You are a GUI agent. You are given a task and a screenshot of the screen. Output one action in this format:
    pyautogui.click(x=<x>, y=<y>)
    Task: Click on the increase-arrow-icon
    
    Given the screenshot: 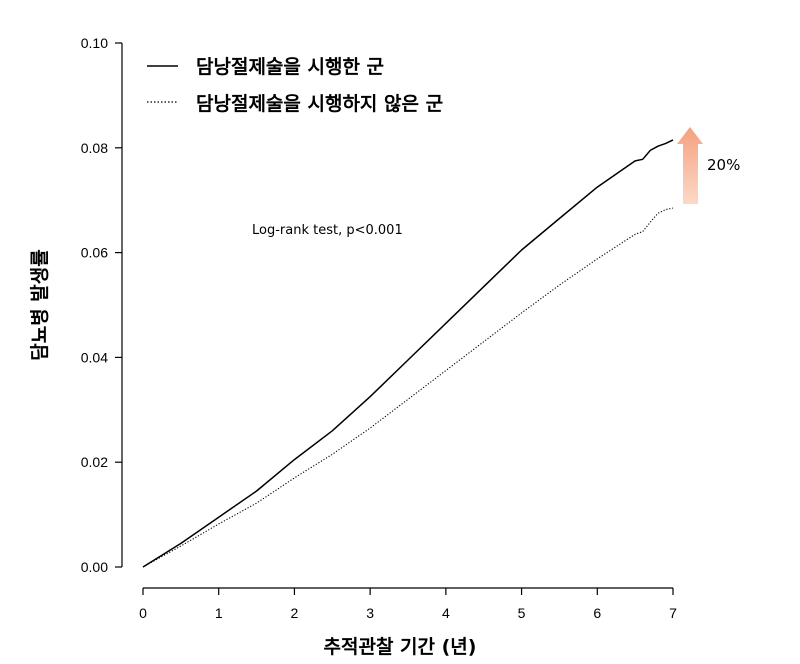 What is the action you would take?
    pyautogui.click(x=690, y=165)
    